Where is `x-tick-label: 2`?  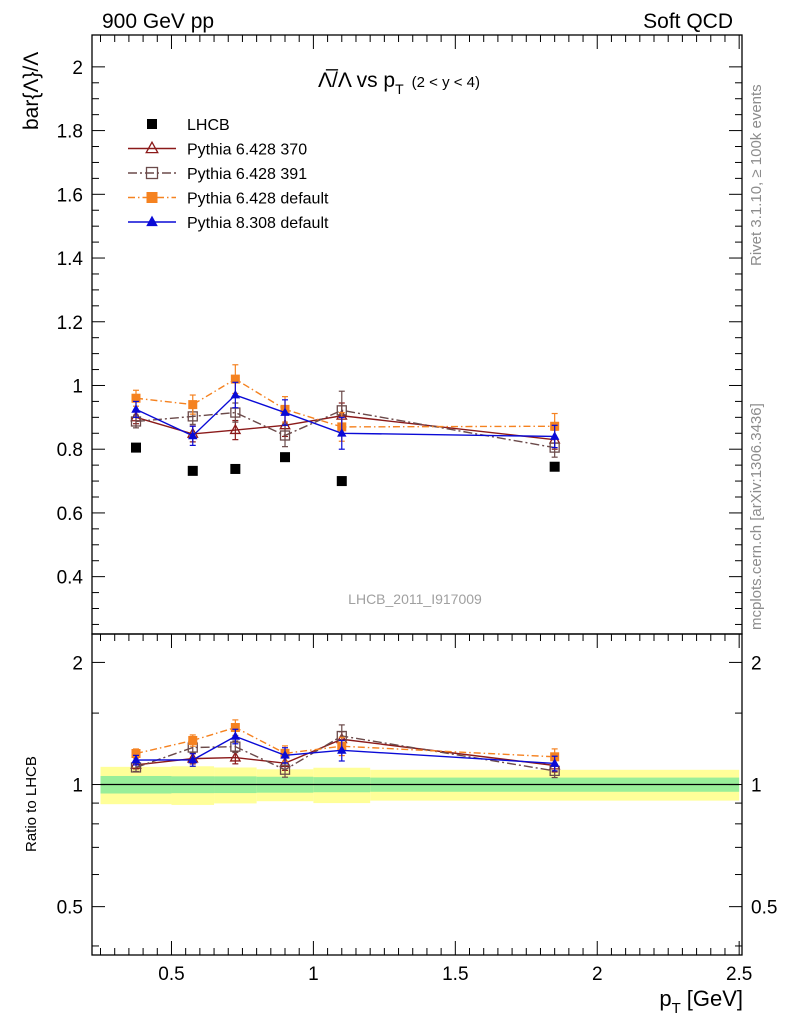
x-tick-label: 2 is located at coordinates (597, 974).